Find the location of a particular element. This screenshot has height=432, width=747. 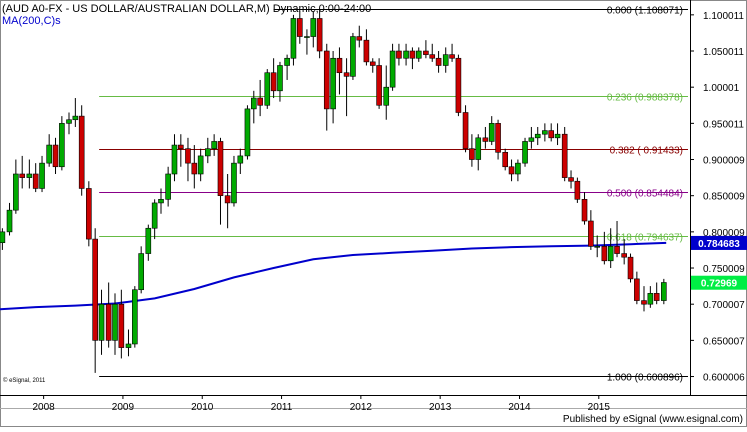

fib-label: 1.000 (0.600896) is located at coordinates (645, 378).